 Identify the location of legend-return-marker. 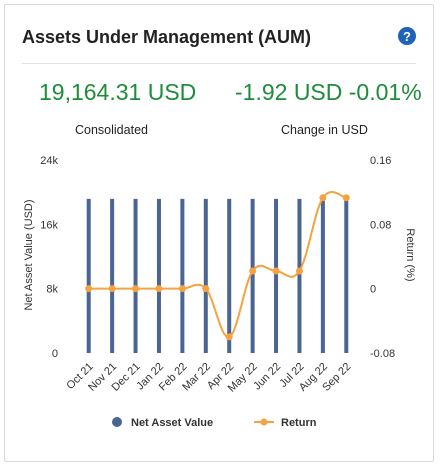
(264, 422).